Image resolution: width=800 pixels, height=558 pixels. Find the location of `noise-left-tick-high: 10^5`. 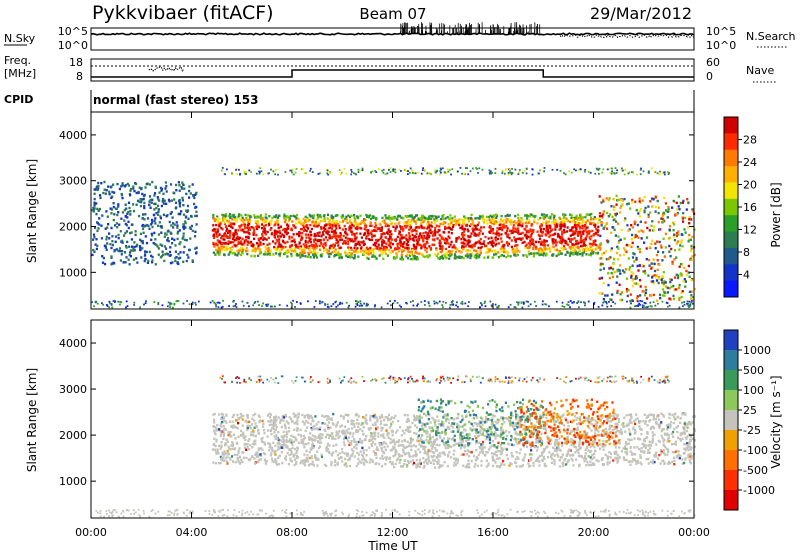

noise-left-tick-high: 10^5 is located at coordinates (73, 31).